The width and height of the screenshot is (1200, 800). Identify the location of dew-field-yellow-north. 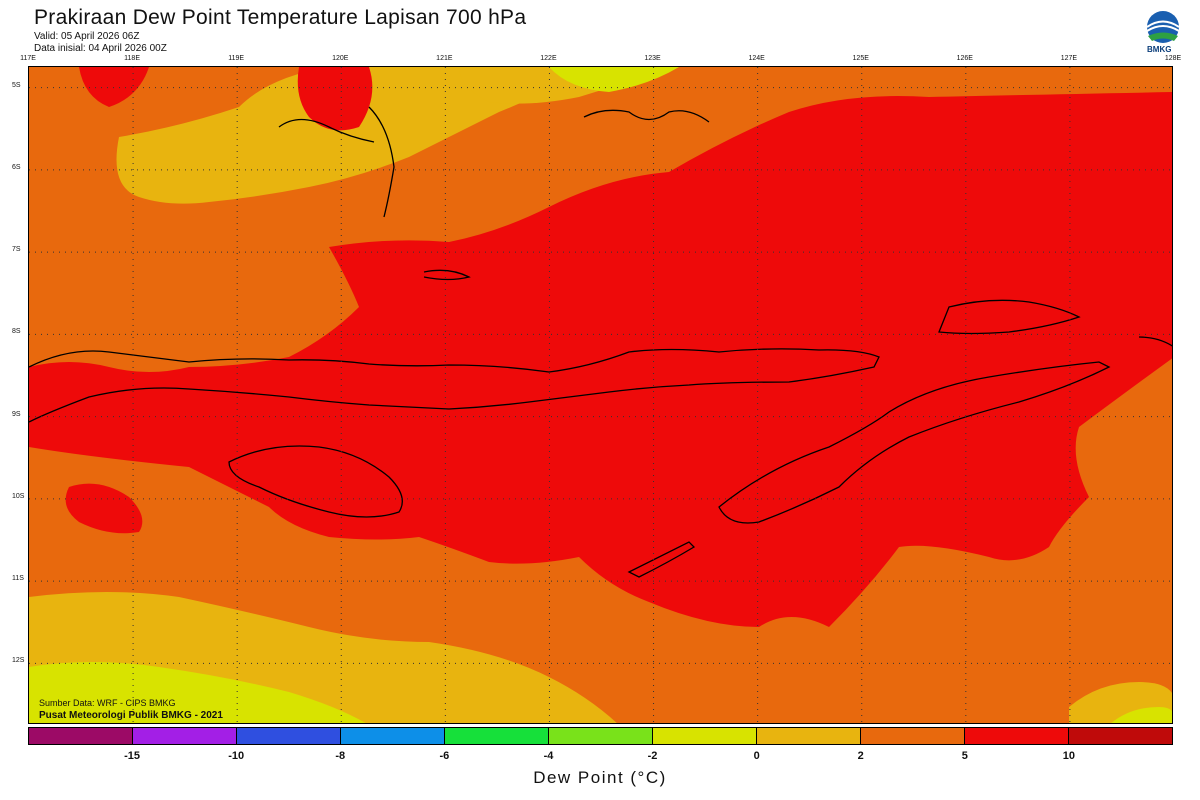
(352, 135).